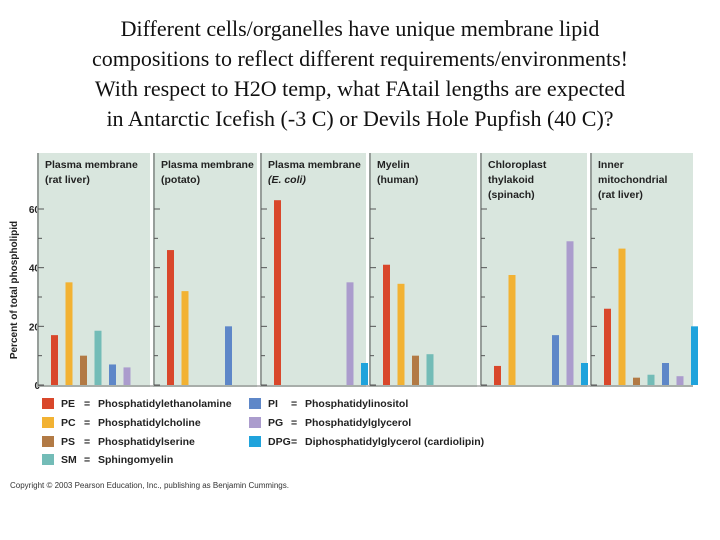 This screenshot has height=540, width=720. Describe the element at coordinates (358, 423) in the screenshot. I see `legend-name: Phosphatidylglycerol` at that location.